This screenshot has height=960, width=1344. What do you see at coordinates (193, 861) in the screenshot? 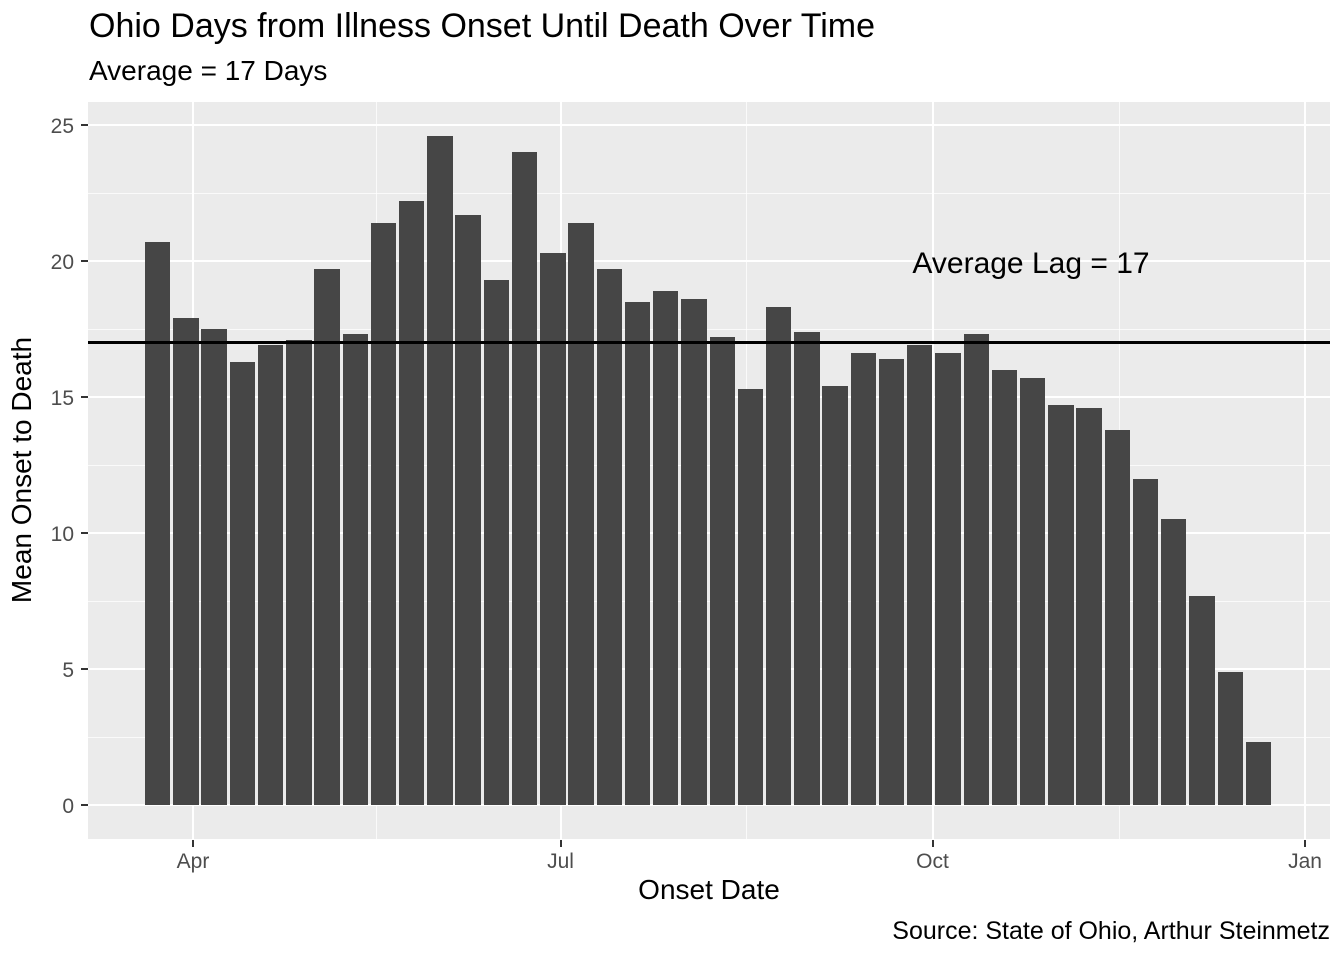
I see `x-tick-label: Apr` at bounding box center [193, 861].